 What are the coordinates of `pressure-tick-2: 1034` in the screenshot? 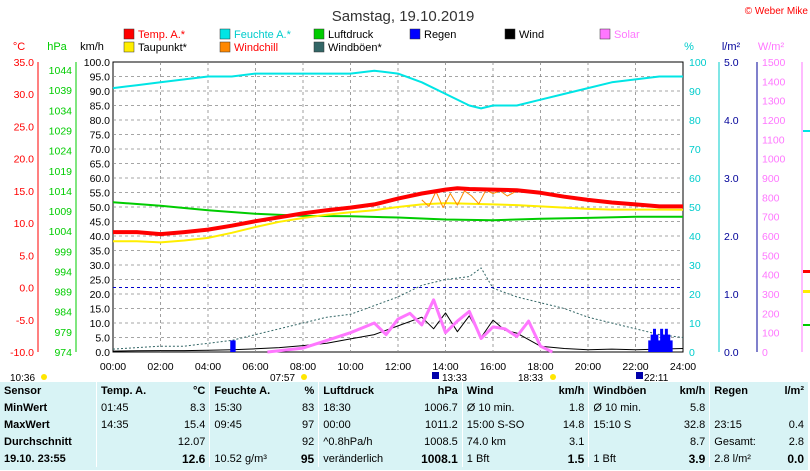 It's located at (61, 111).